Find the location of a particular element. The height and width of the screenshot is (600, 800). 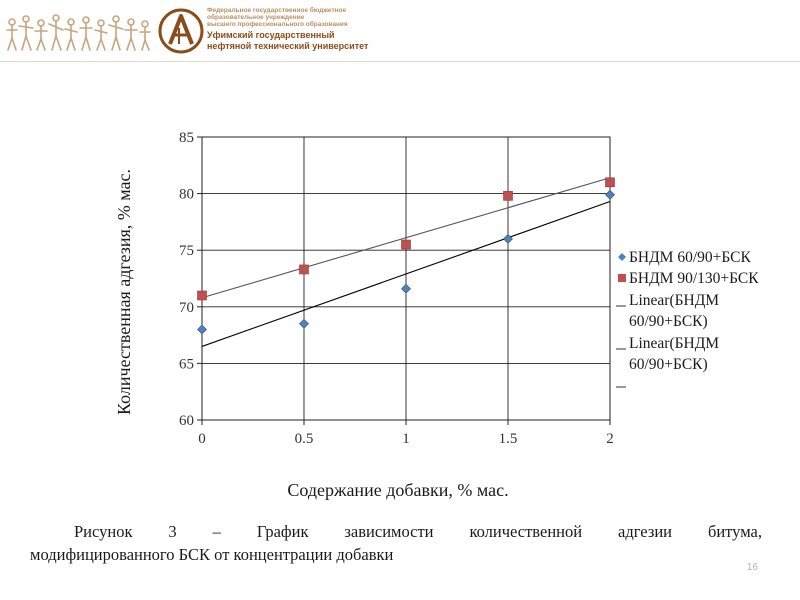

university-logo is located at coordinates (181, 31).